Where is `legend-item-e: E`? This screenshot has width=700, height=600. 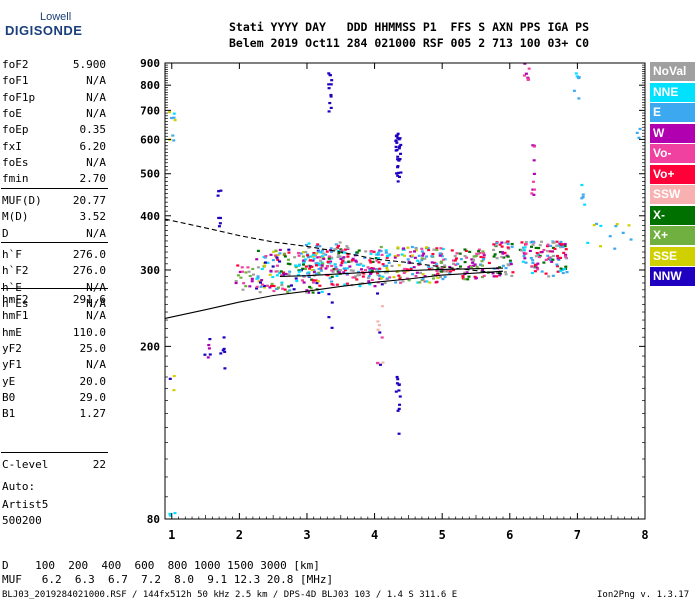 legend-item-e: E is located at coordinates (672, 112).